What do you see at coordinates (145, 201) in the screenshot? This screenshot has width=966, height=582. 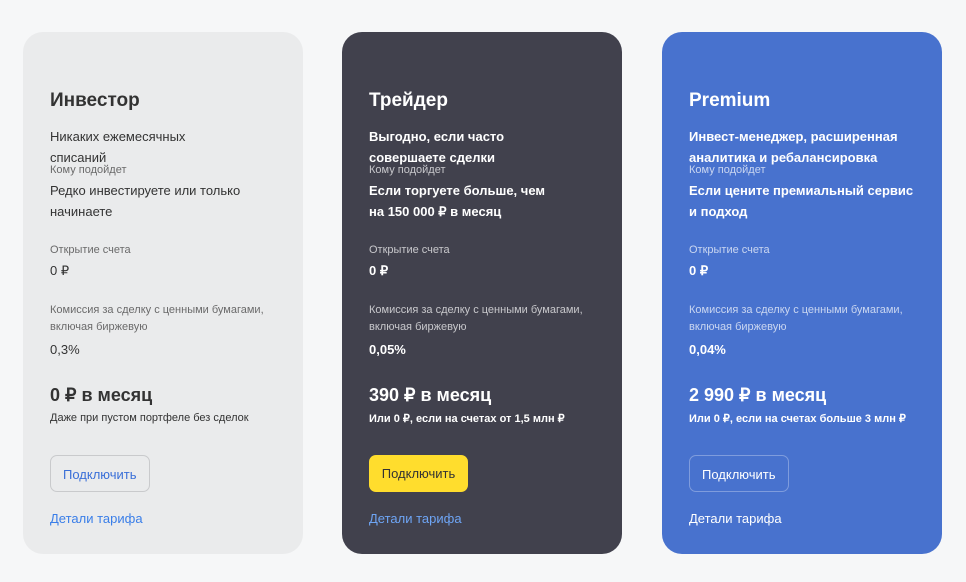 I see `fit-value: Редко инвестируете или только начинаете` at bounding box center [145, 201].